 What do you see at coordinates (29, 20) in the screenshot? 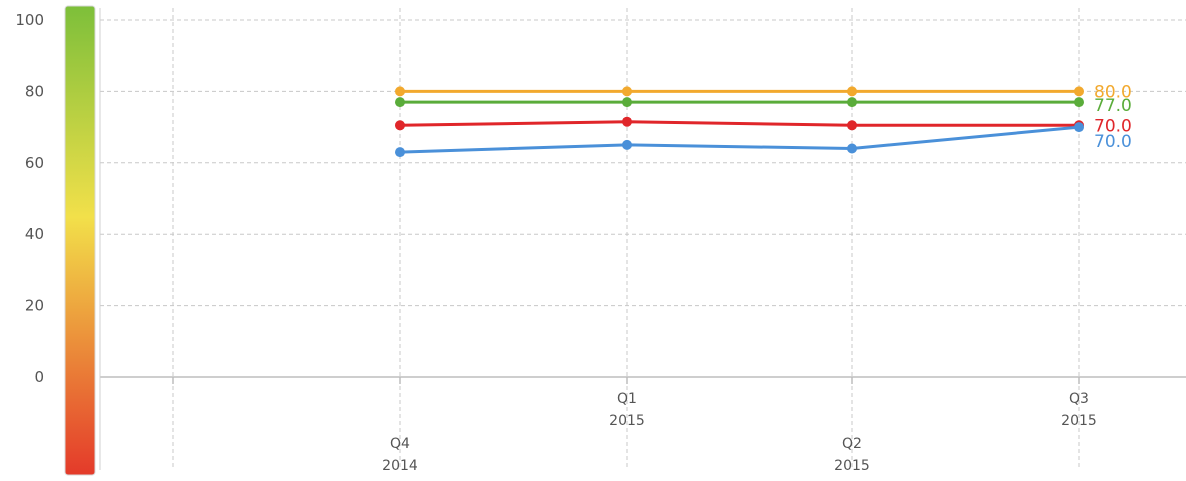
I see `y-tick-label: 100` at bounding box center [29, 20].